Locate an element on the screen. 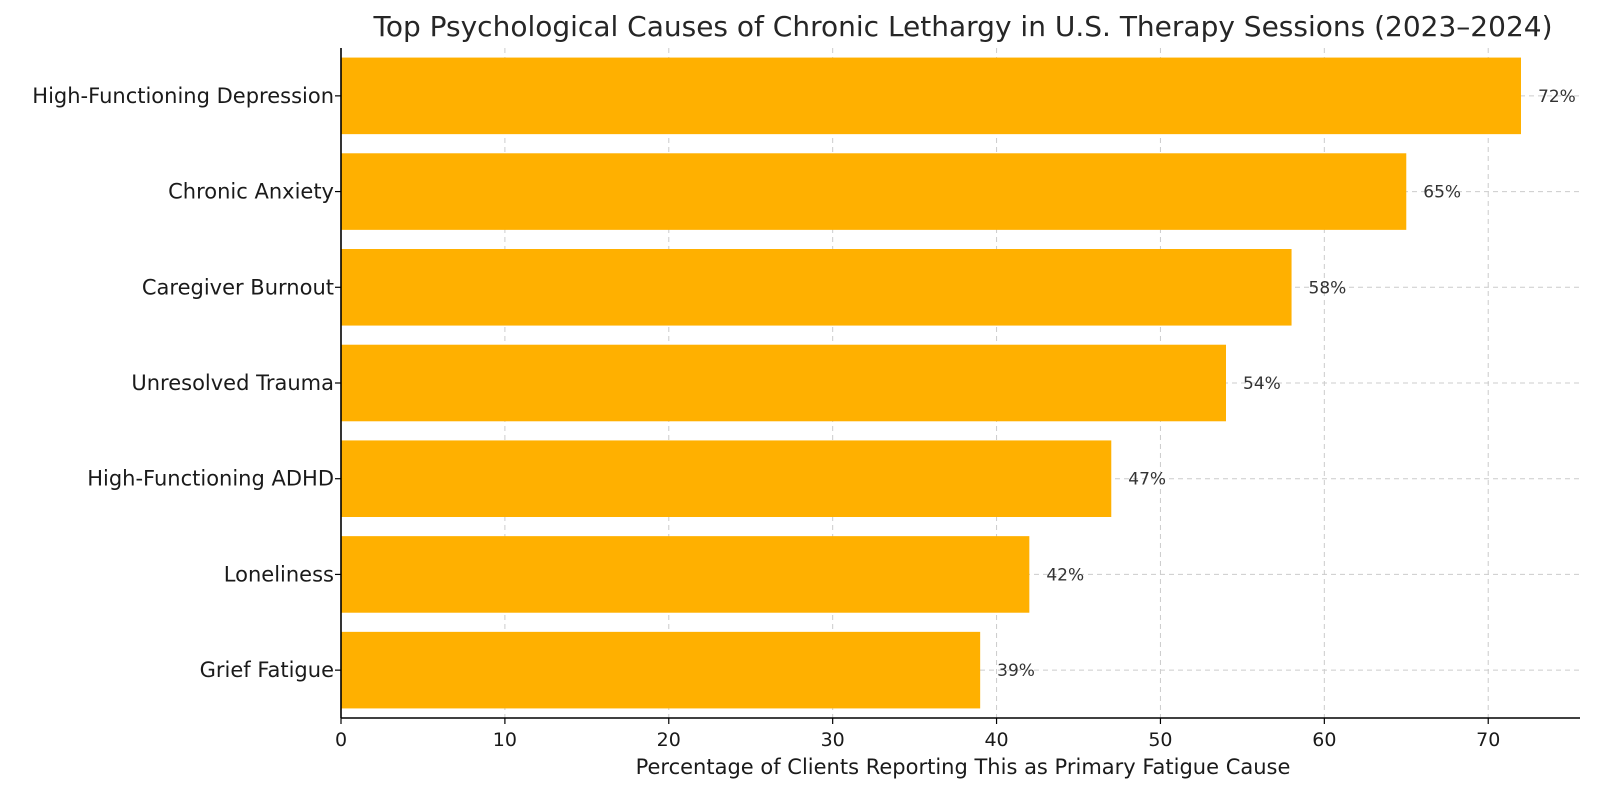 This screenshot has height=794, width=1600. x-tick-label: 60 is located at coordinates (1324, 740).